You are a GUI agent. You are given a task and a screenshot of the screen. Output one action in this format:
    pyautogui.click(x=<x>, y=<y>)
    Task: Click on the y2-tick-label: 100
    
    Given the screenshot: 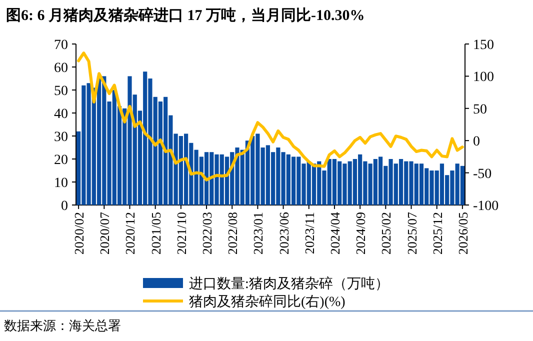 What is the action you would take?
    pyautogui.click(x=483, y=78)
    